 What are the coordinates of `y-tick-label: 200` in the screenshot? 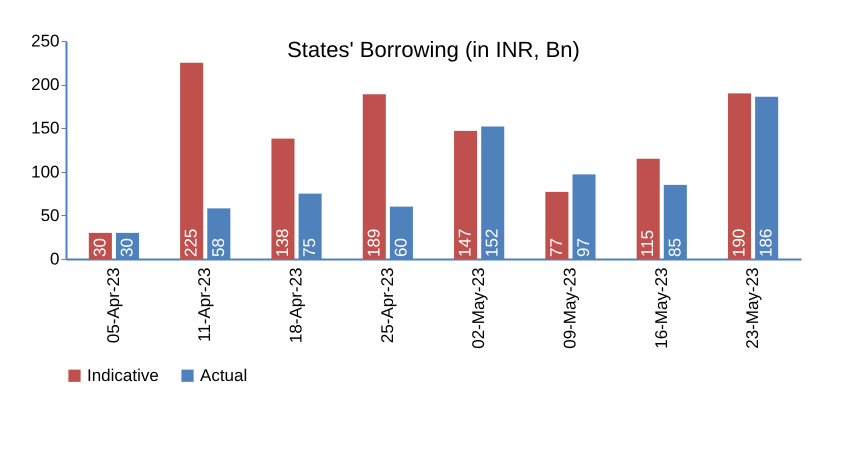 It's located at (45, 84).